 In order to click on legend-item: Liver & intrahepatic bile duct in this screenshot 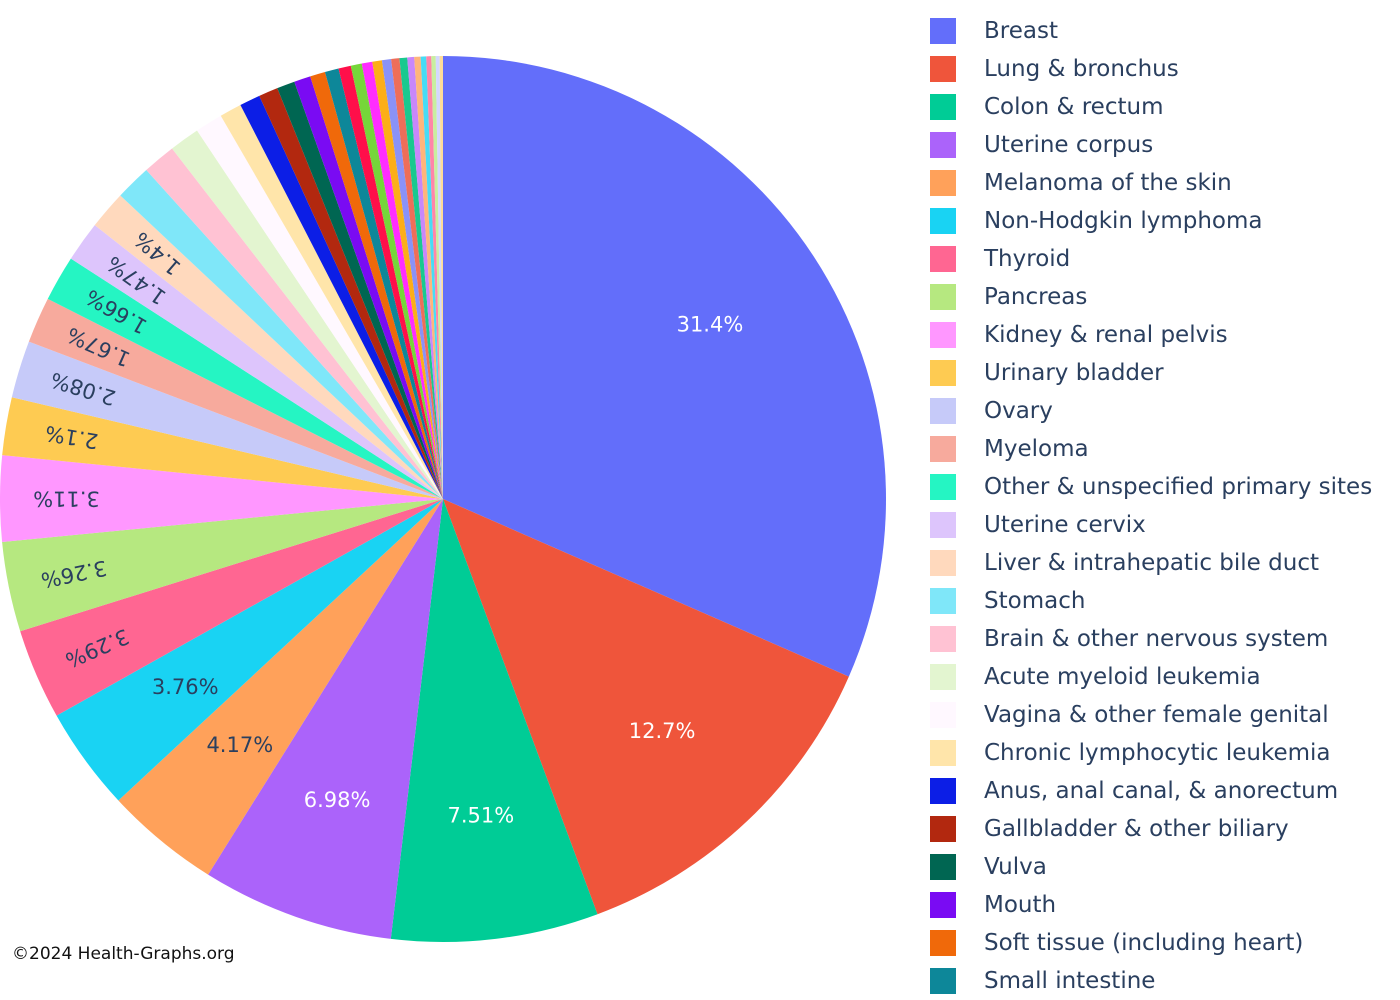, I will do `click(1164, 563)`.